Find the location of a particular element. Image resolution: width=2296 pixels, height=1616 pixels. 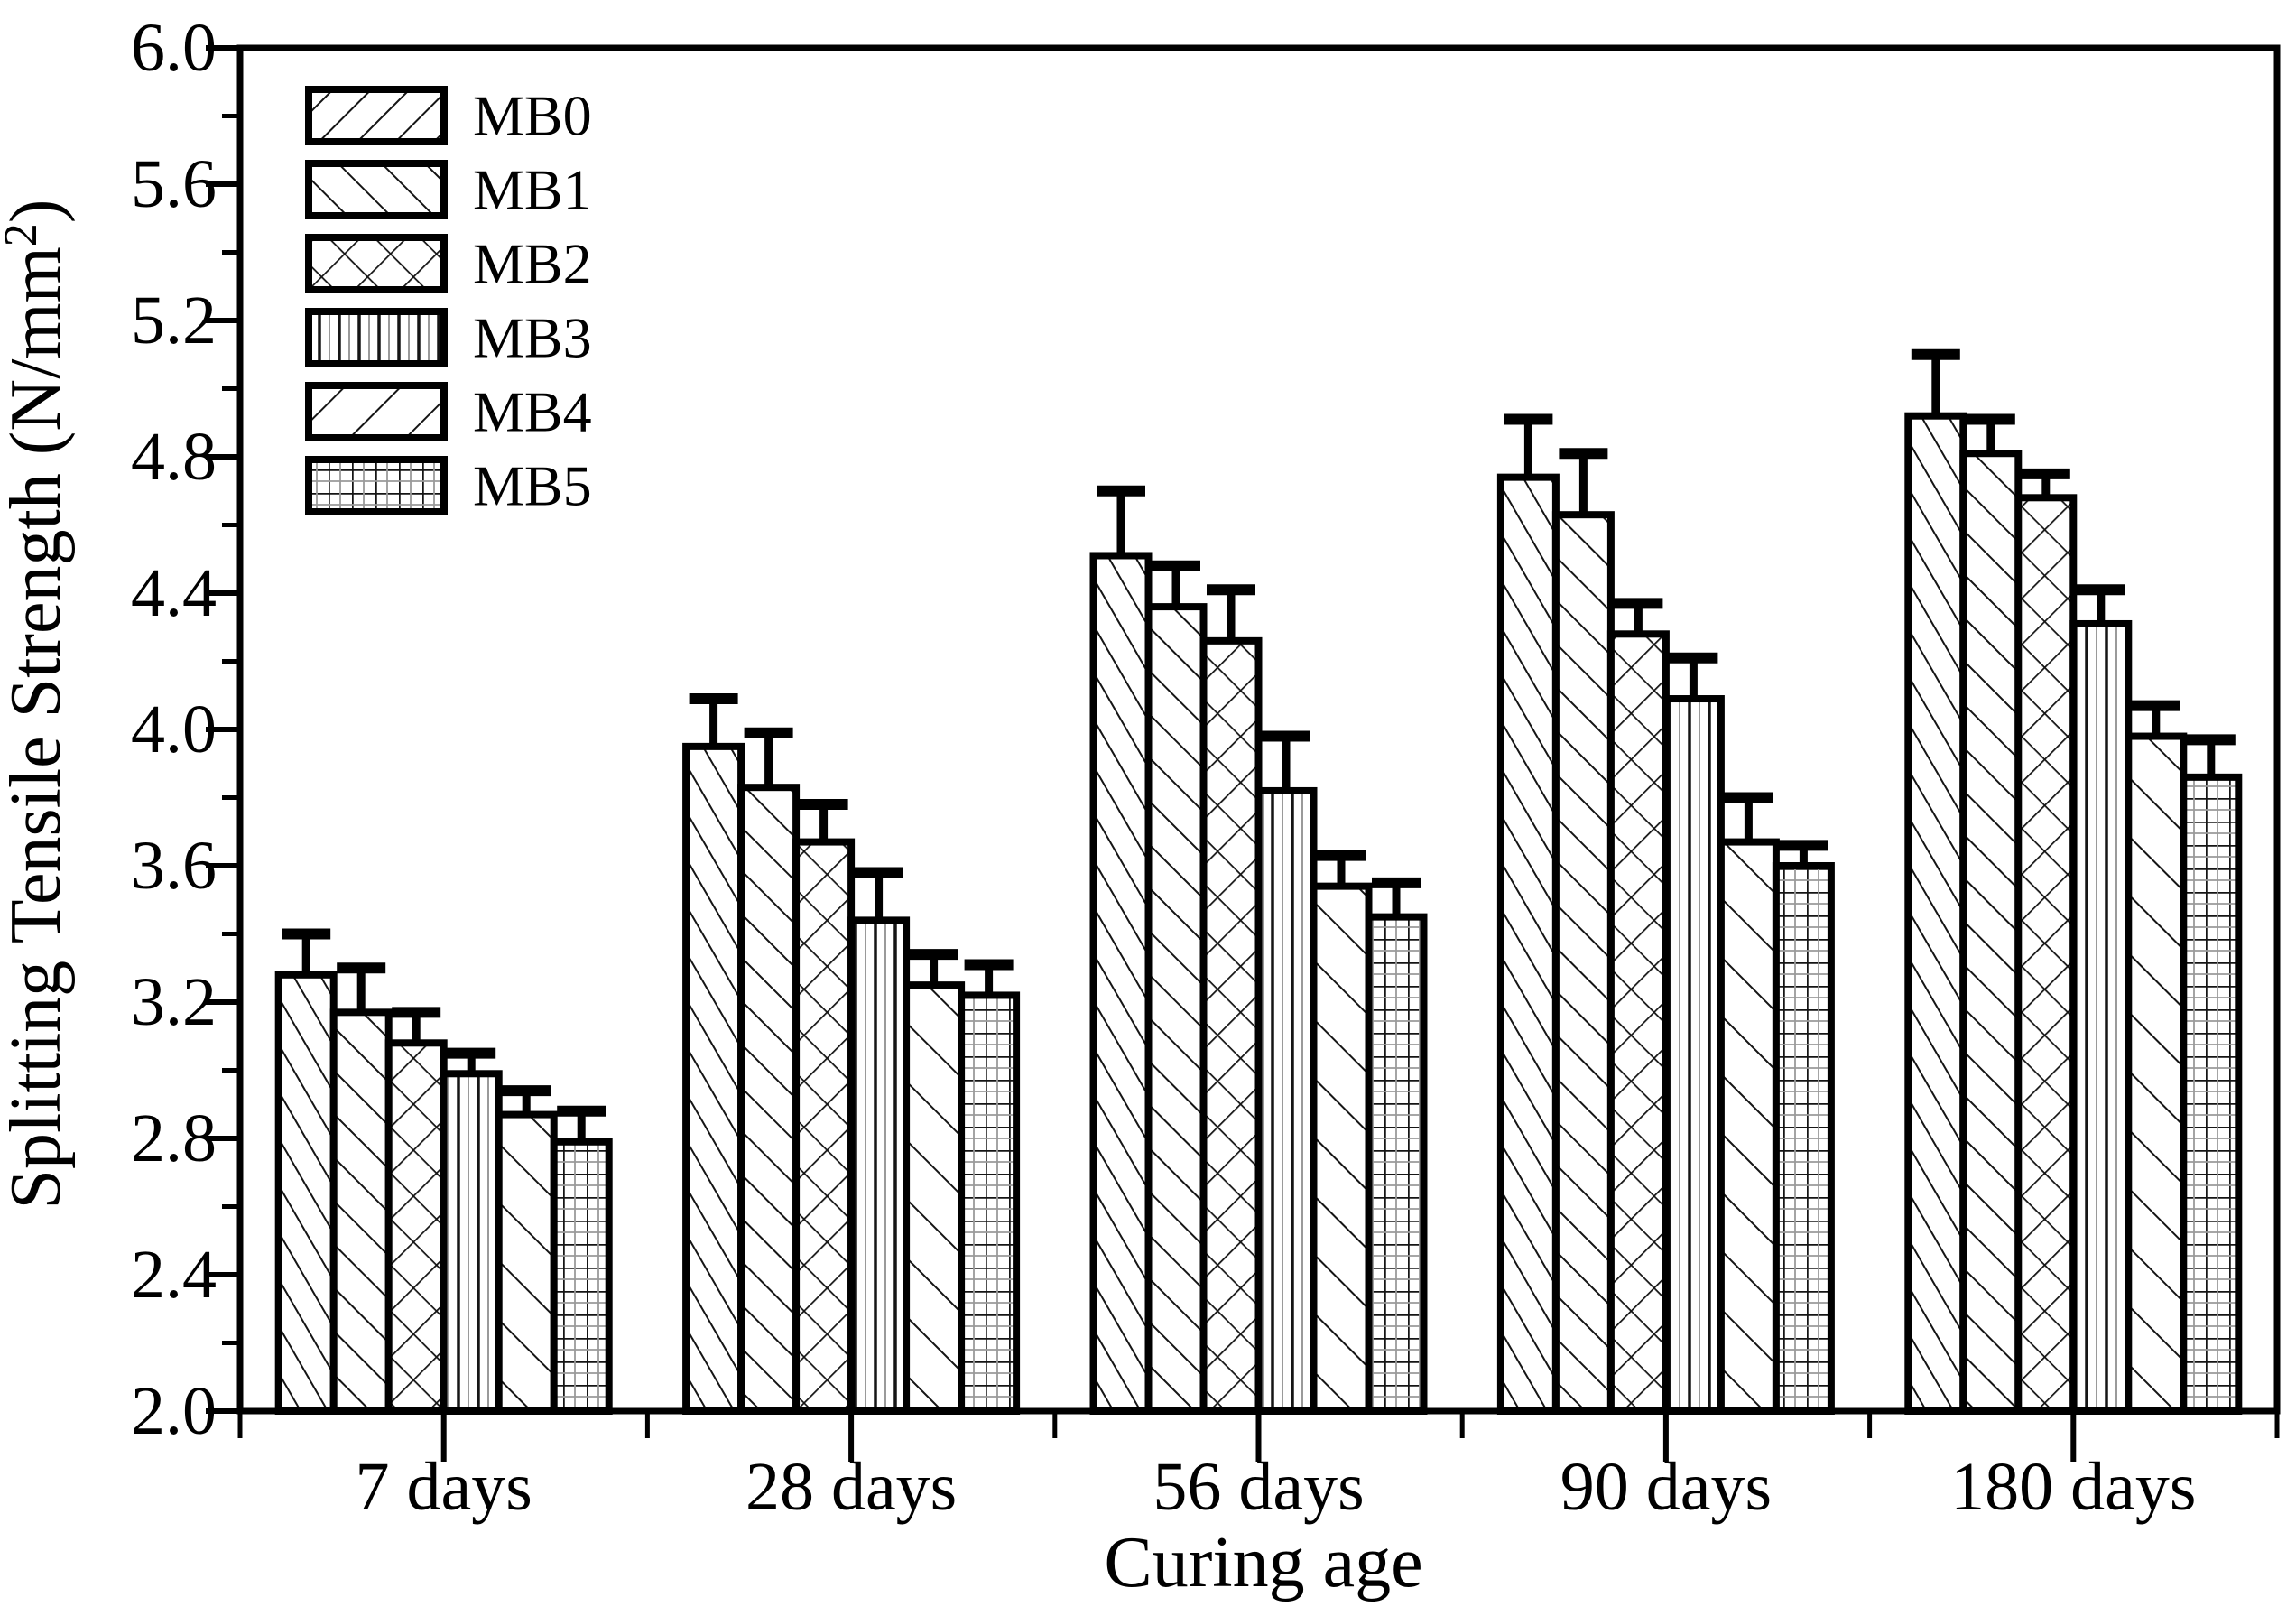

x-axis-title: Curing age is located at coordinates (1263, 1562).